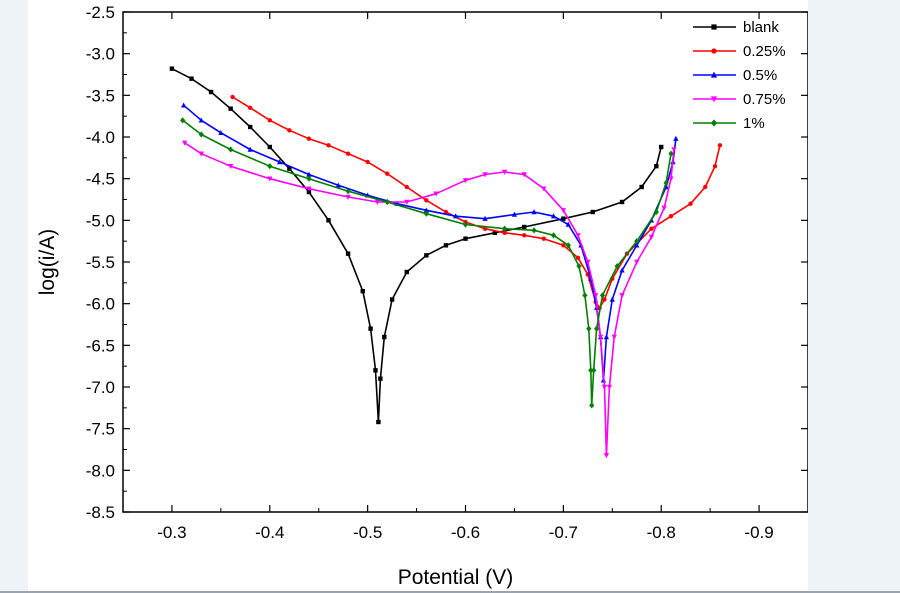  I want to click on y-tick-label: -8.5, so click(100, 512).